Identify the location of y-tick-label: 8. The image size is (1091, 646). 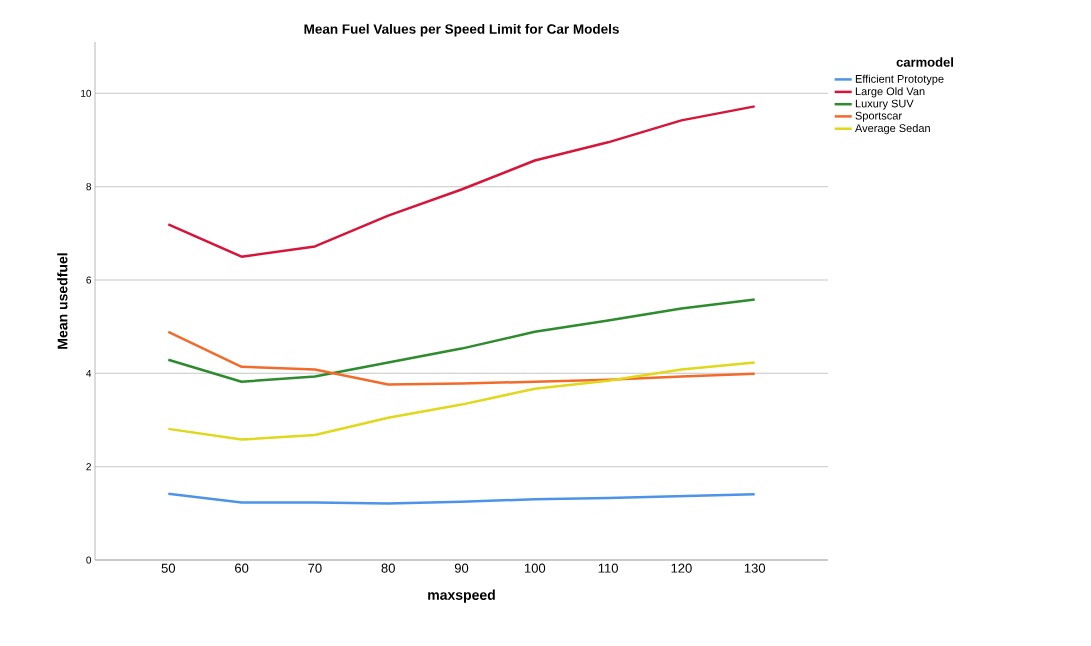
(89, 187).